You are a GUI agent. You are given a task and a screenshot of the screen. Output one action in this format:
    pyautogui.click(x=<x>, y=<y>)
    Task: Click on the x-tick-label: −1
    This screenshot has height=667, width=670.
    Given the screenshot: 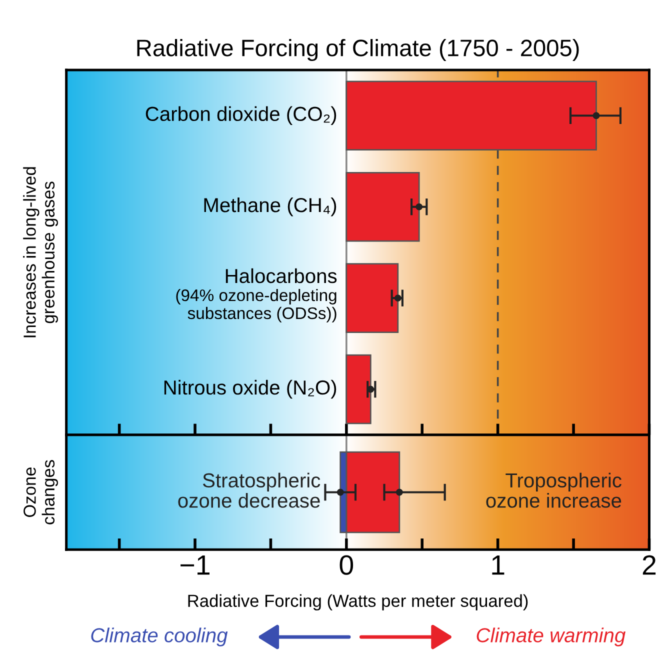 What is the action you would take?
    pyautogui.click(x=195, y=565)
    